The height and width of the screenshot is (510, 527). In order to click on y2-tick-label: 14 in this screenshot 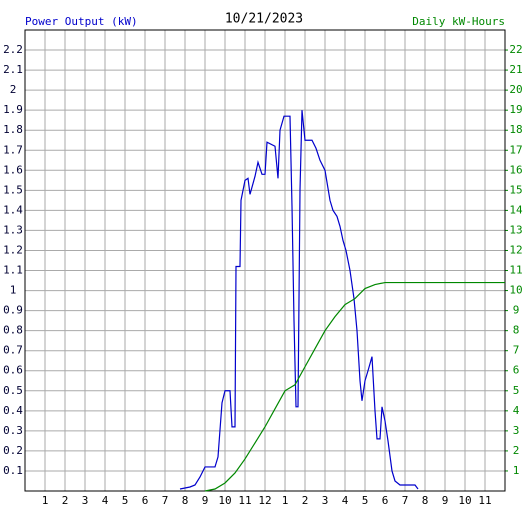, I will do `click(516, 209)`.